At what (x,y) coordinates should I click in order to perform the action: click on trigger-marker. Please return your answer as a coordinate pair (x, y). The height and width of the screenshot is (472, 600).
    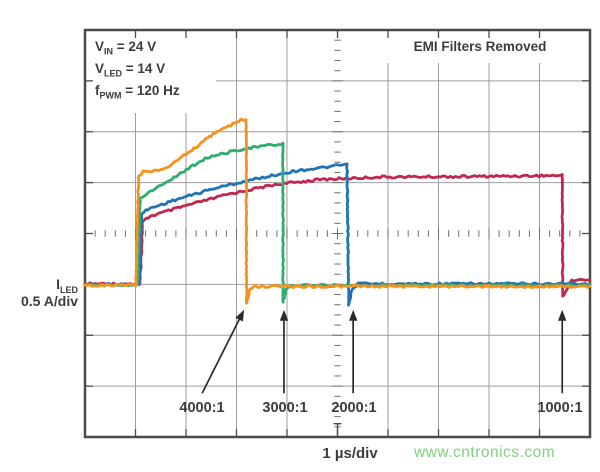
    Looking at the image, I should click on (337, 429).